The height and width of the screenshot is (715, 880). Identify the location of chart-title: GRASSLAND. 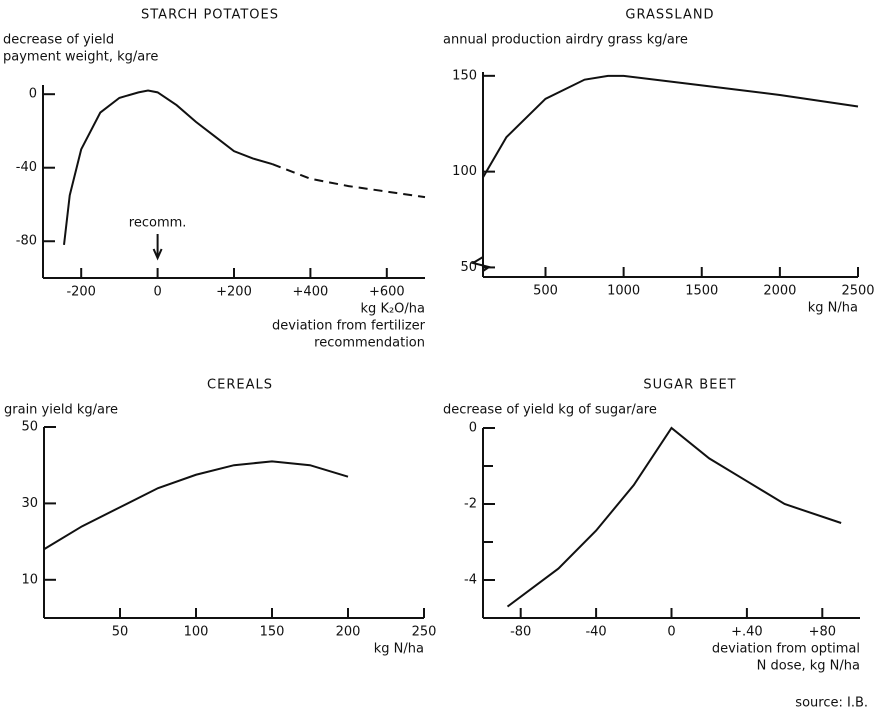
(669, 15).